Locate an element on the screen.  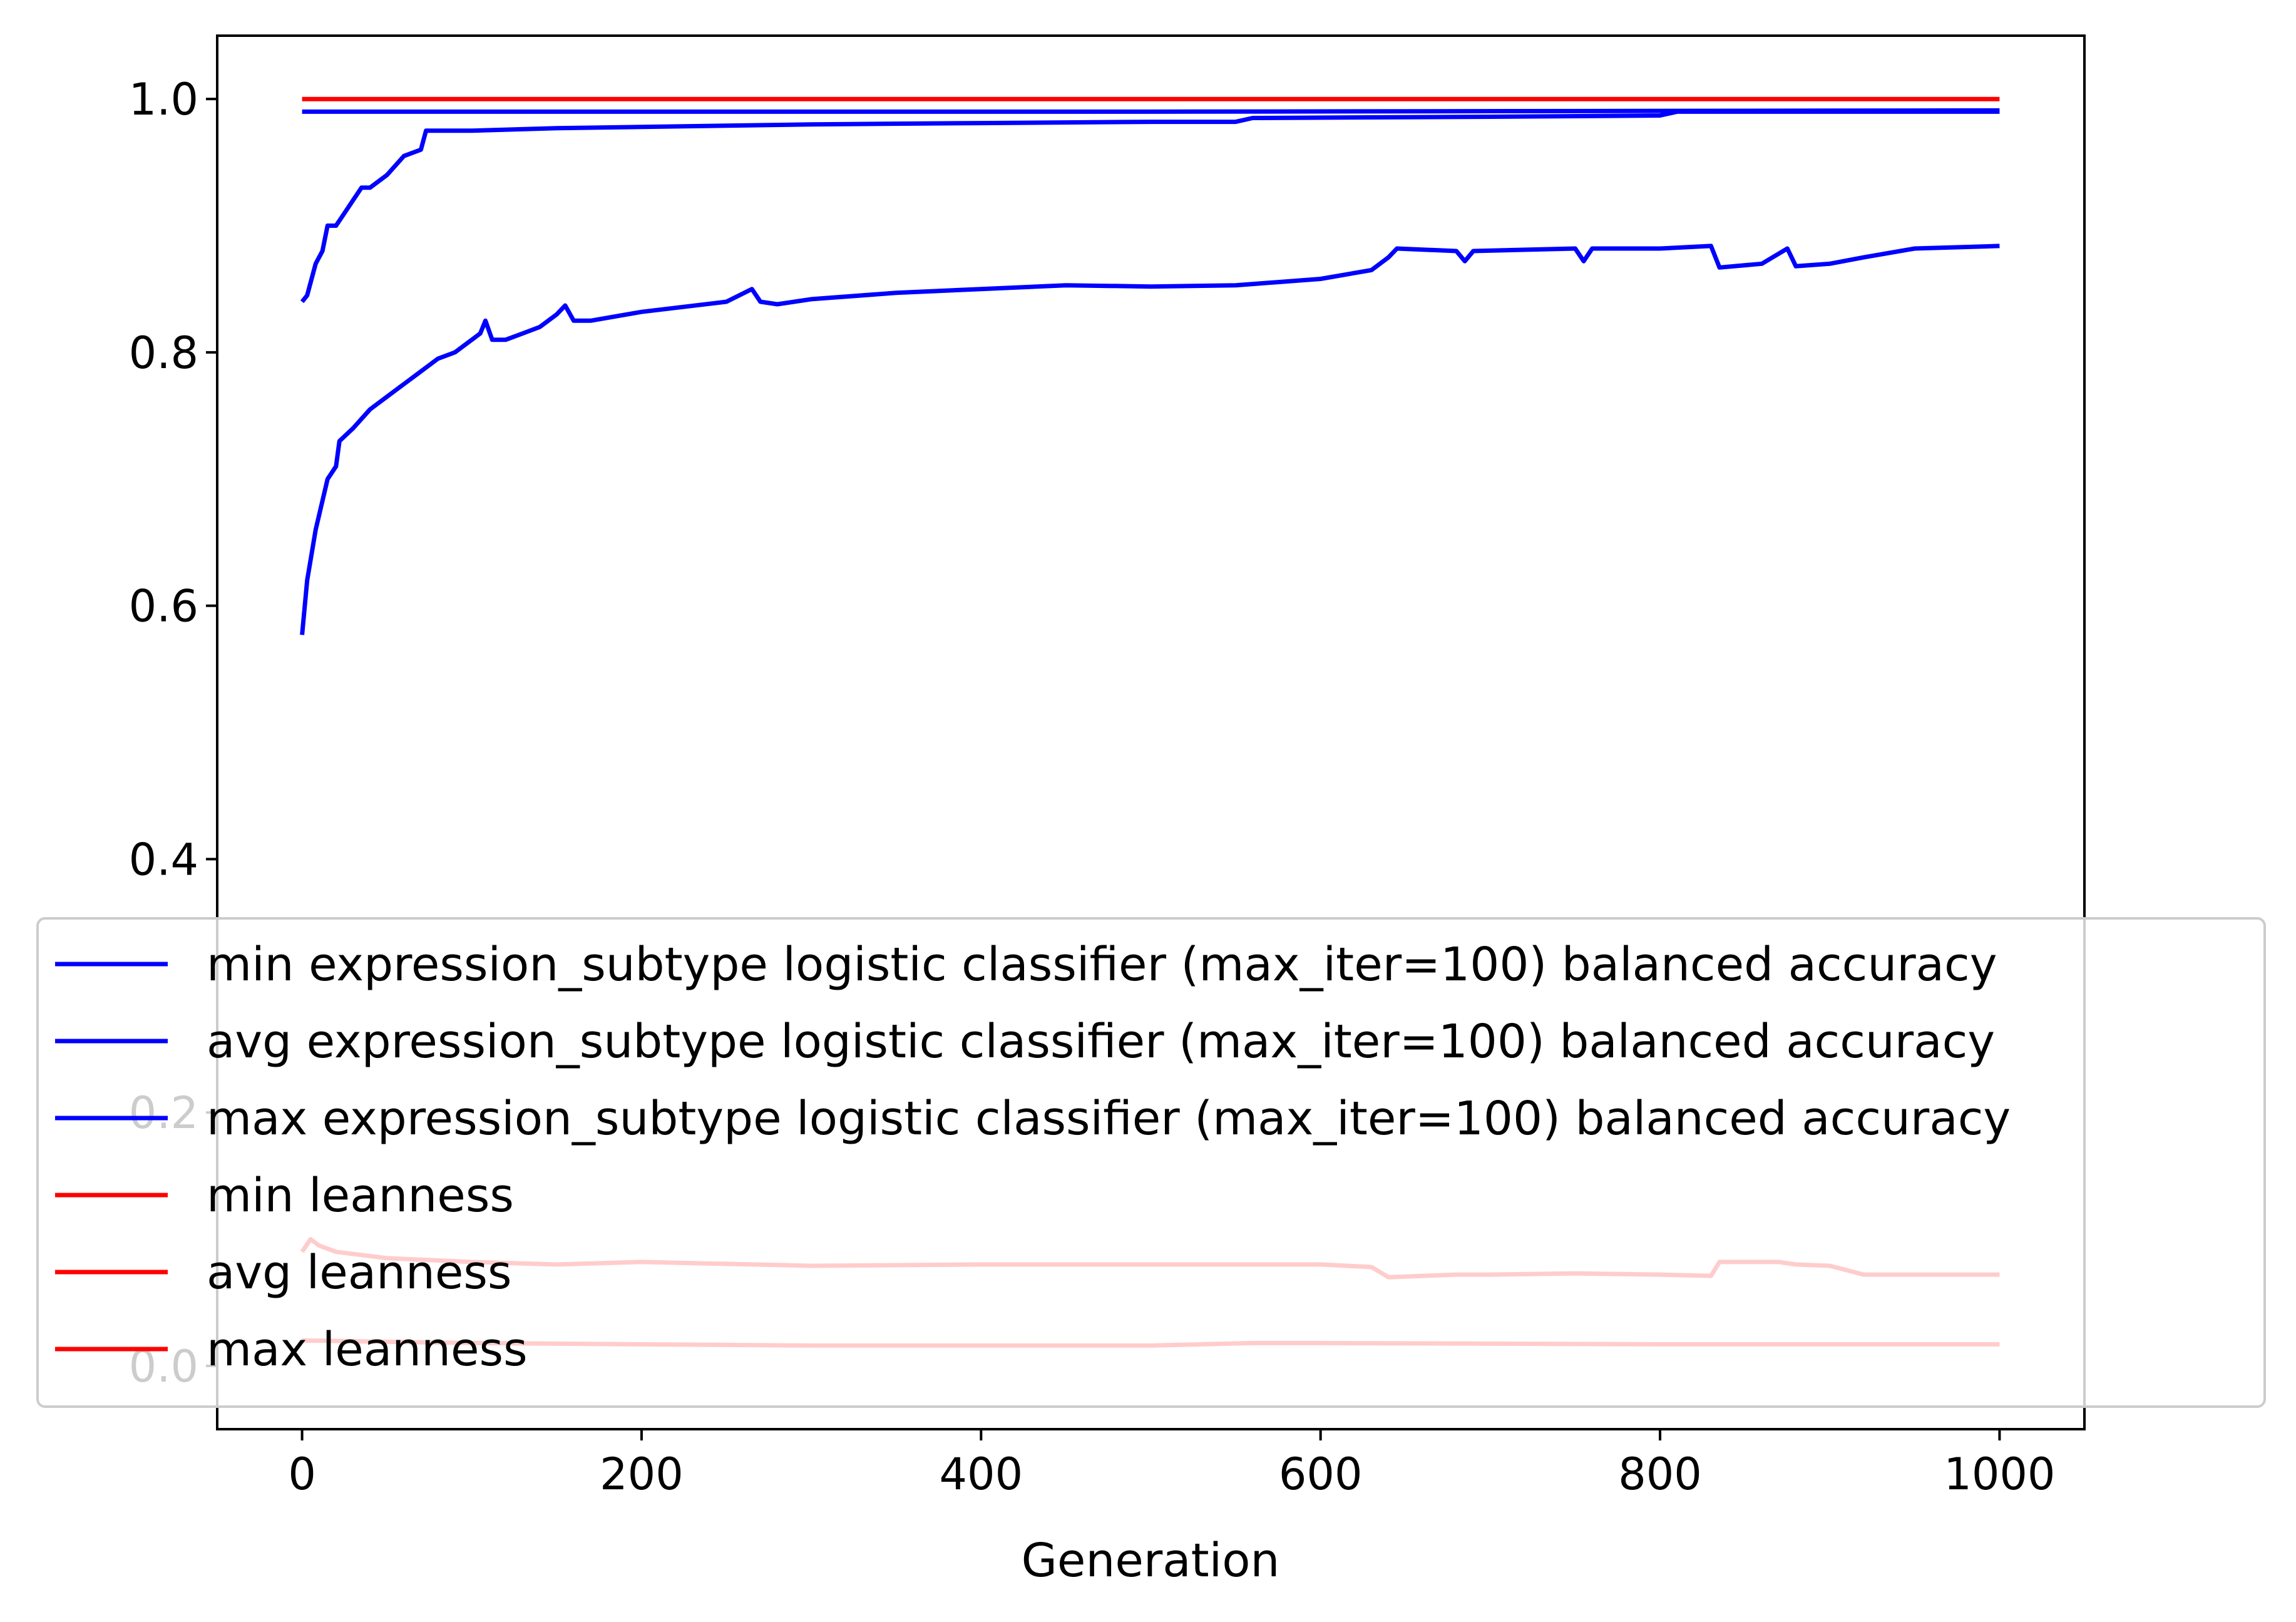
x-tick-label: 400 is located at coordinates (982, 1474).